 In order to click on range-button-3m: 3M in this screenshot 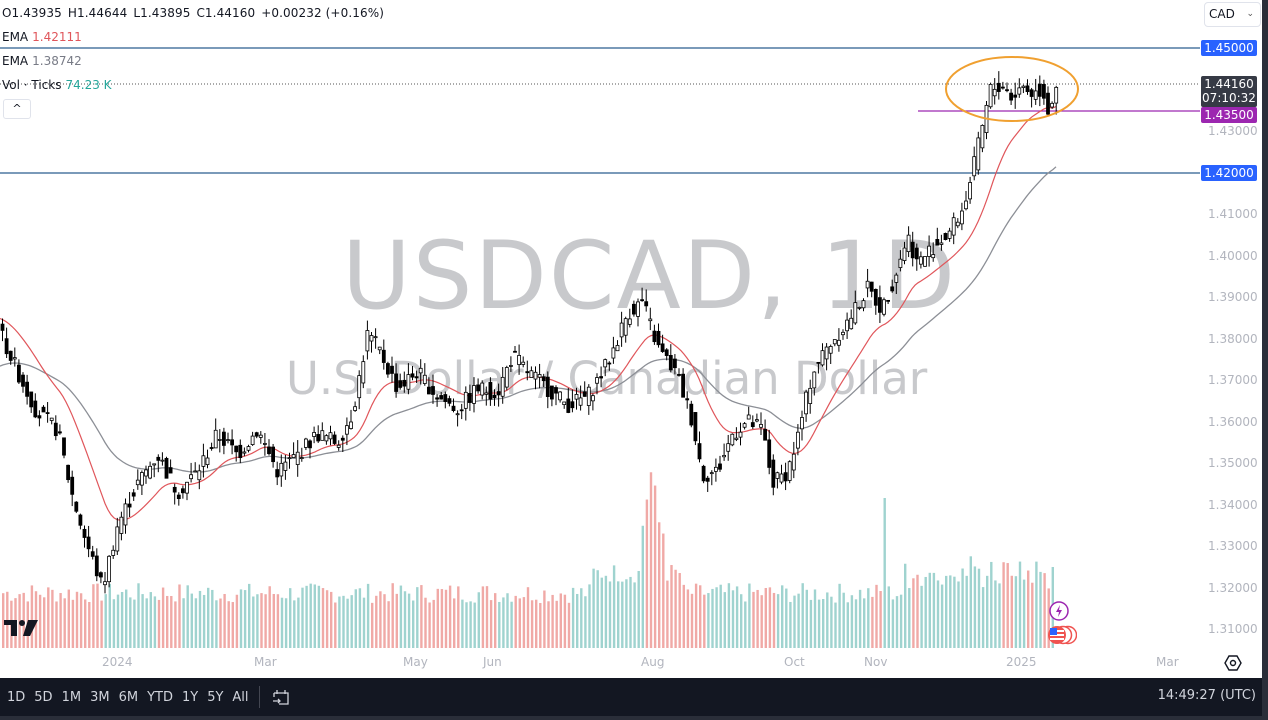, I will do `click(100, 697)`.